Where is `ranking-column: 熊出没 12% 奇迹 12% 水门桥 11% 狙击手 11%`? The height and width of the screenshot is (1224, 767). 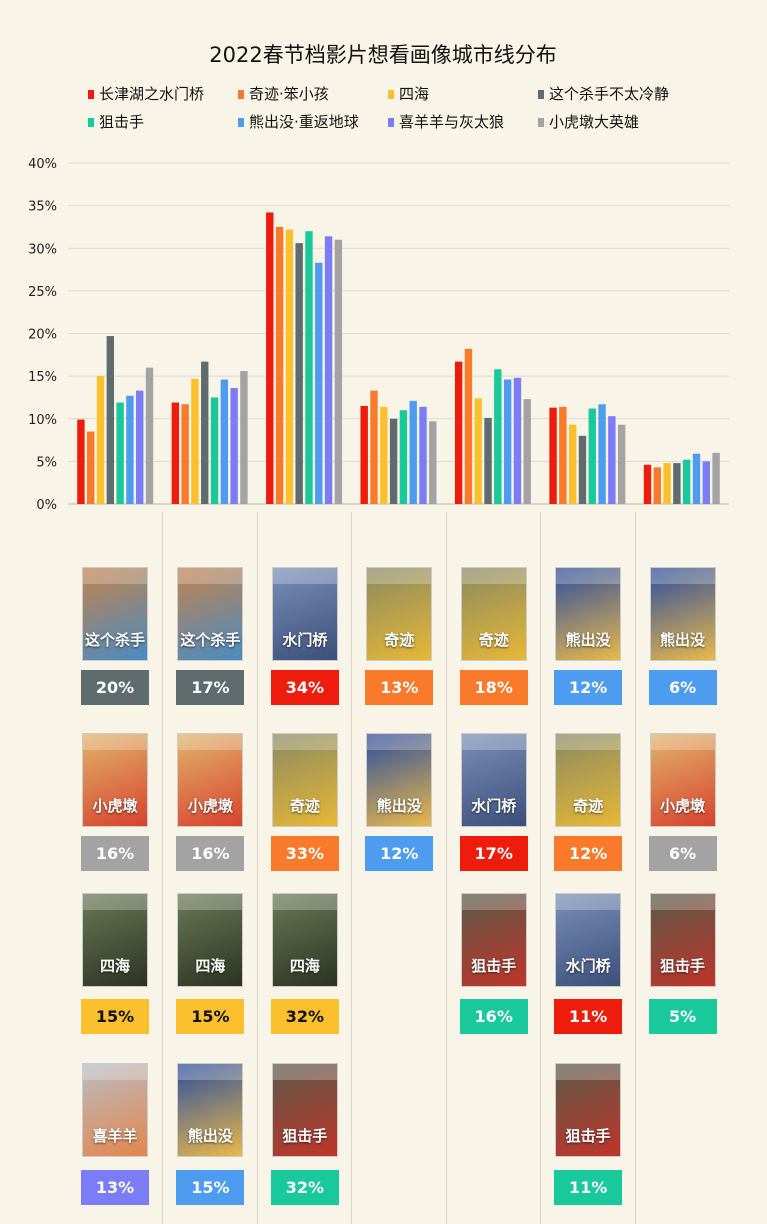 ranking-column: 熊出没 12% 奇迹 12% 水门桥 11% 狙击手 11% is located at coordinates (587, 868).